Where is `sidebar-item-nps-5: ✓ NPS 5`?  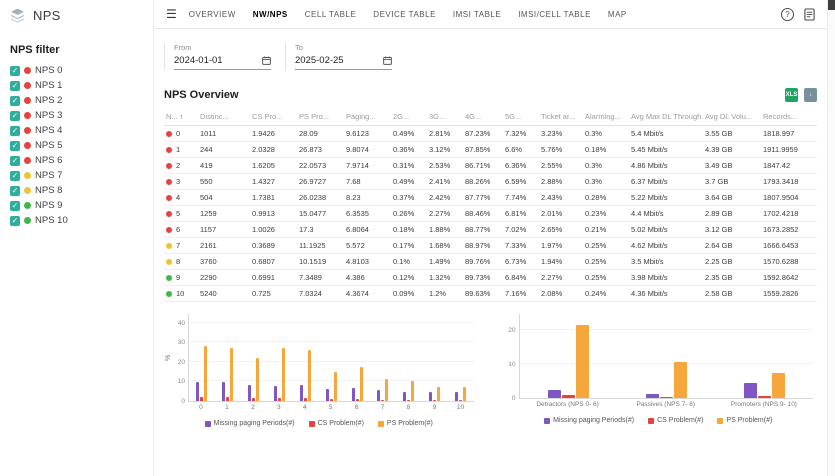
sidebar-item-nps-5: ✓ NPS 5 is located at coordinates (76, 145).